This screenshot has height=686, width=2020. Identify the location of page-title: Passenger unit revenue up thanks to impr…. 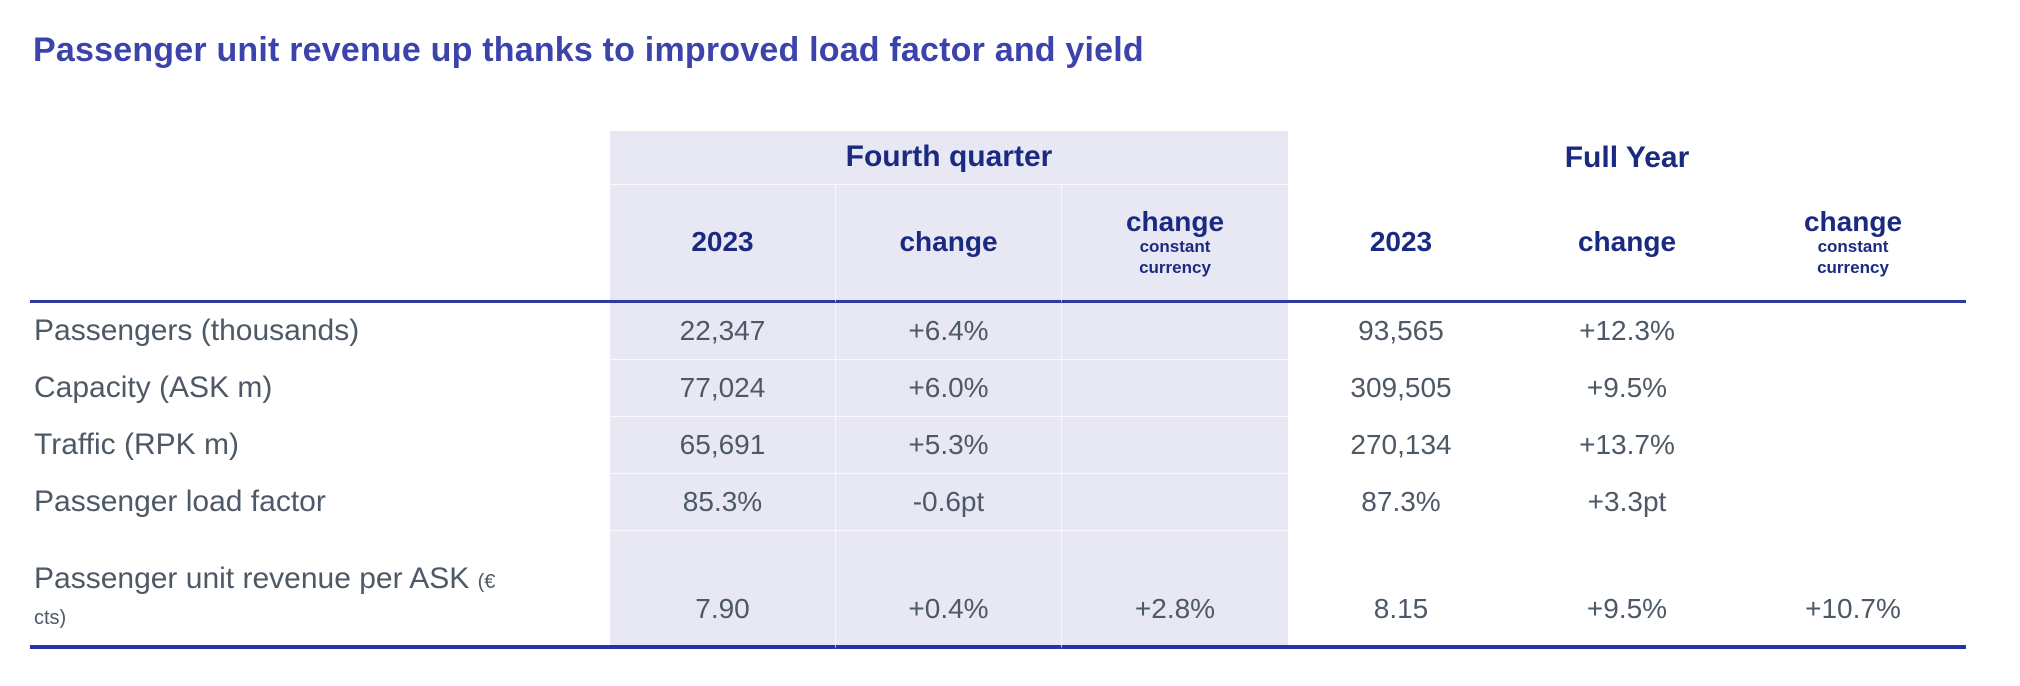
(588, 50).